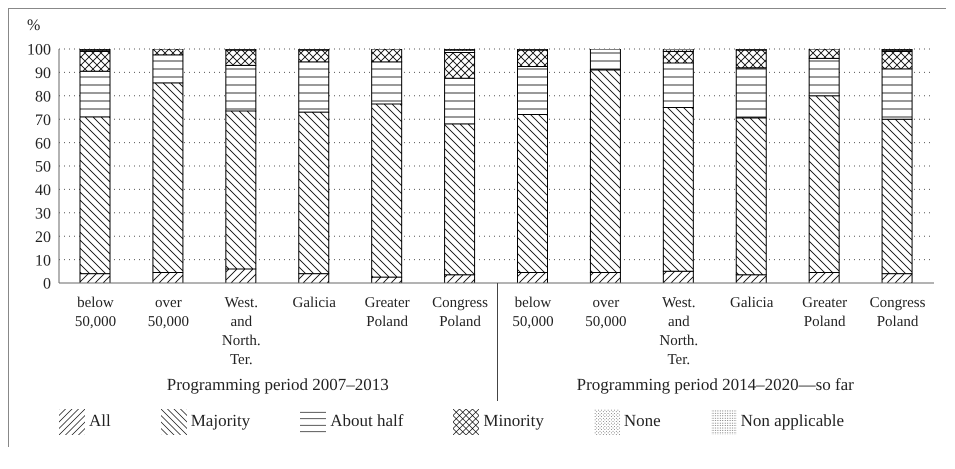 Image resolution: width=955 pixels, height=469 pixels. Describe the element at coordinates (47, 284) in the screenshot. I see `y-tick-label: 0` at that location.